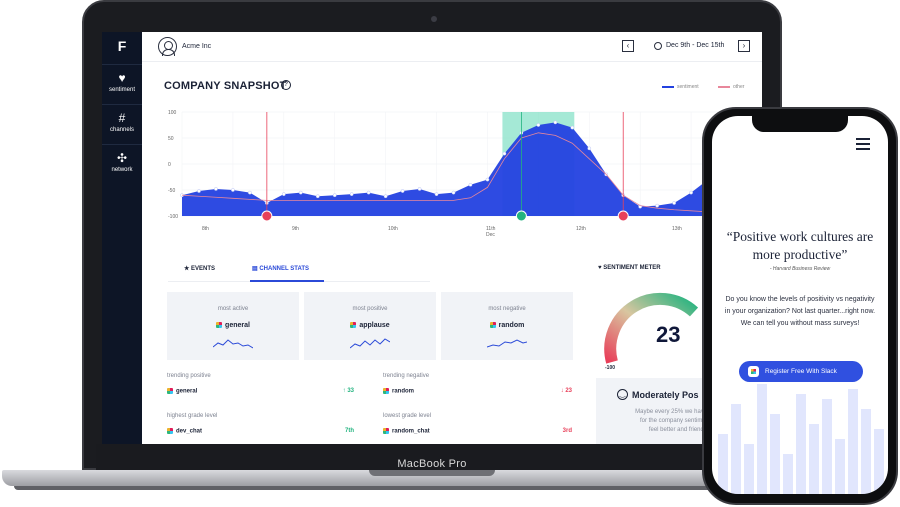 The width and height of the screenshot is (900, 507). Describe the element at coordinates (122, 158) in the screenshot. I see `network-icon: ✣` at that location.